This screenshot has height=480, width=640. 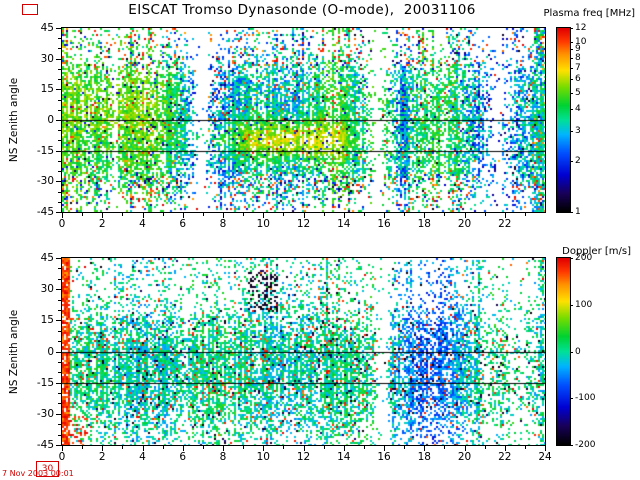 What do you see at coordinates (578, 109) in the screenshot?
I see `colorbar-tick-label: 4` at bounding box center [578, 109].